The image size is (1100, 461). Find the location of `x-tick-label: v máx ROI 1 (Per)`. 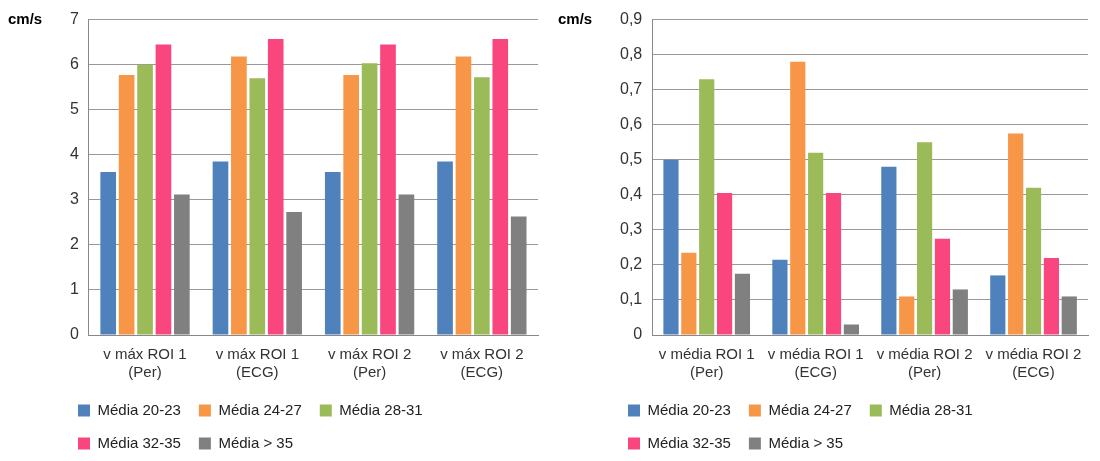

x-tick-label: v máx ROI 1 (Per) is located at coordinates (145, 363).